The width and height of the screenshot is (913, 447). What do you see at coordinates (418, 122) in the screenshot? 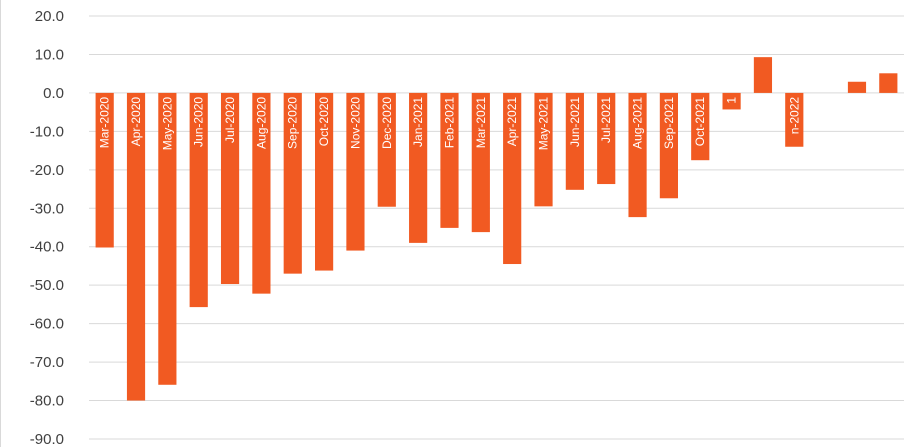
I see `category-label: Jan-2021` at bounding box center [418, 122].